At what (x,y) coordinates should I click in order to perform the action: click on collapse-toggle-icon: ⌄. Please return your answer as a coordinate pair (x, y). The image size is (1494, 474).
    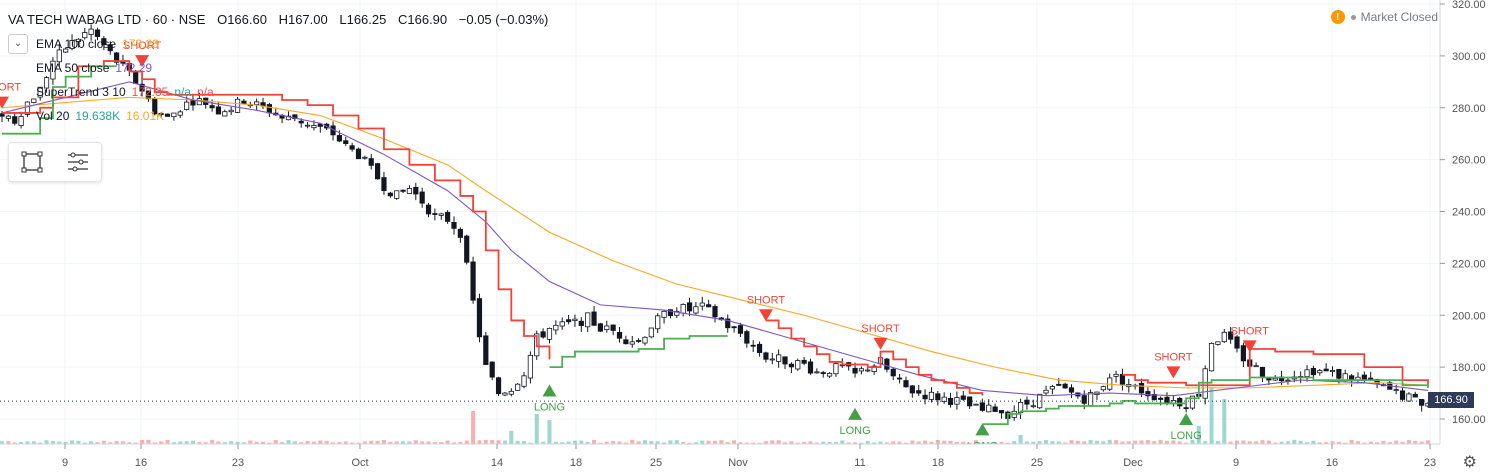
    Looking at the image, I should click on (18, 44).